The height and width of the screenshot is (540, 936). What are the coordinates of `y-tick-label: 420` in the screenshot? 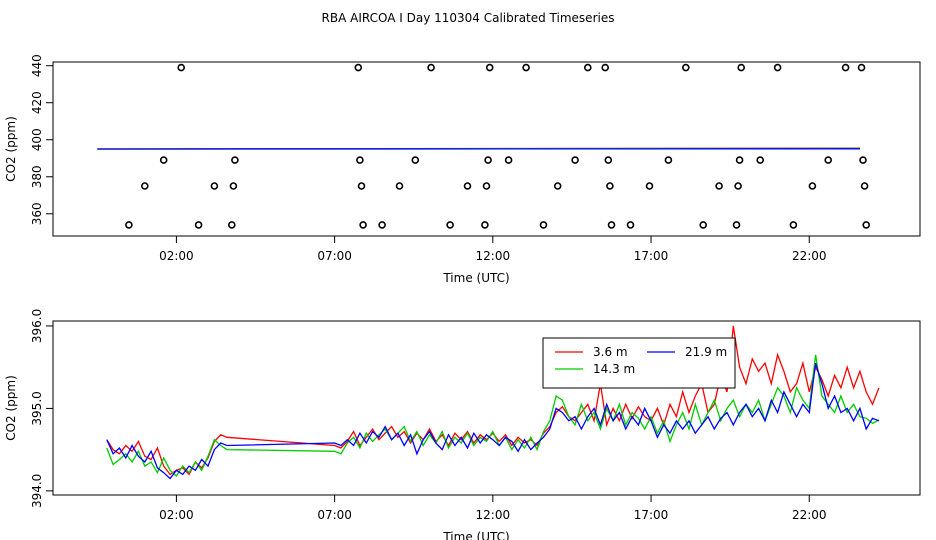 It's located at (37, 102).